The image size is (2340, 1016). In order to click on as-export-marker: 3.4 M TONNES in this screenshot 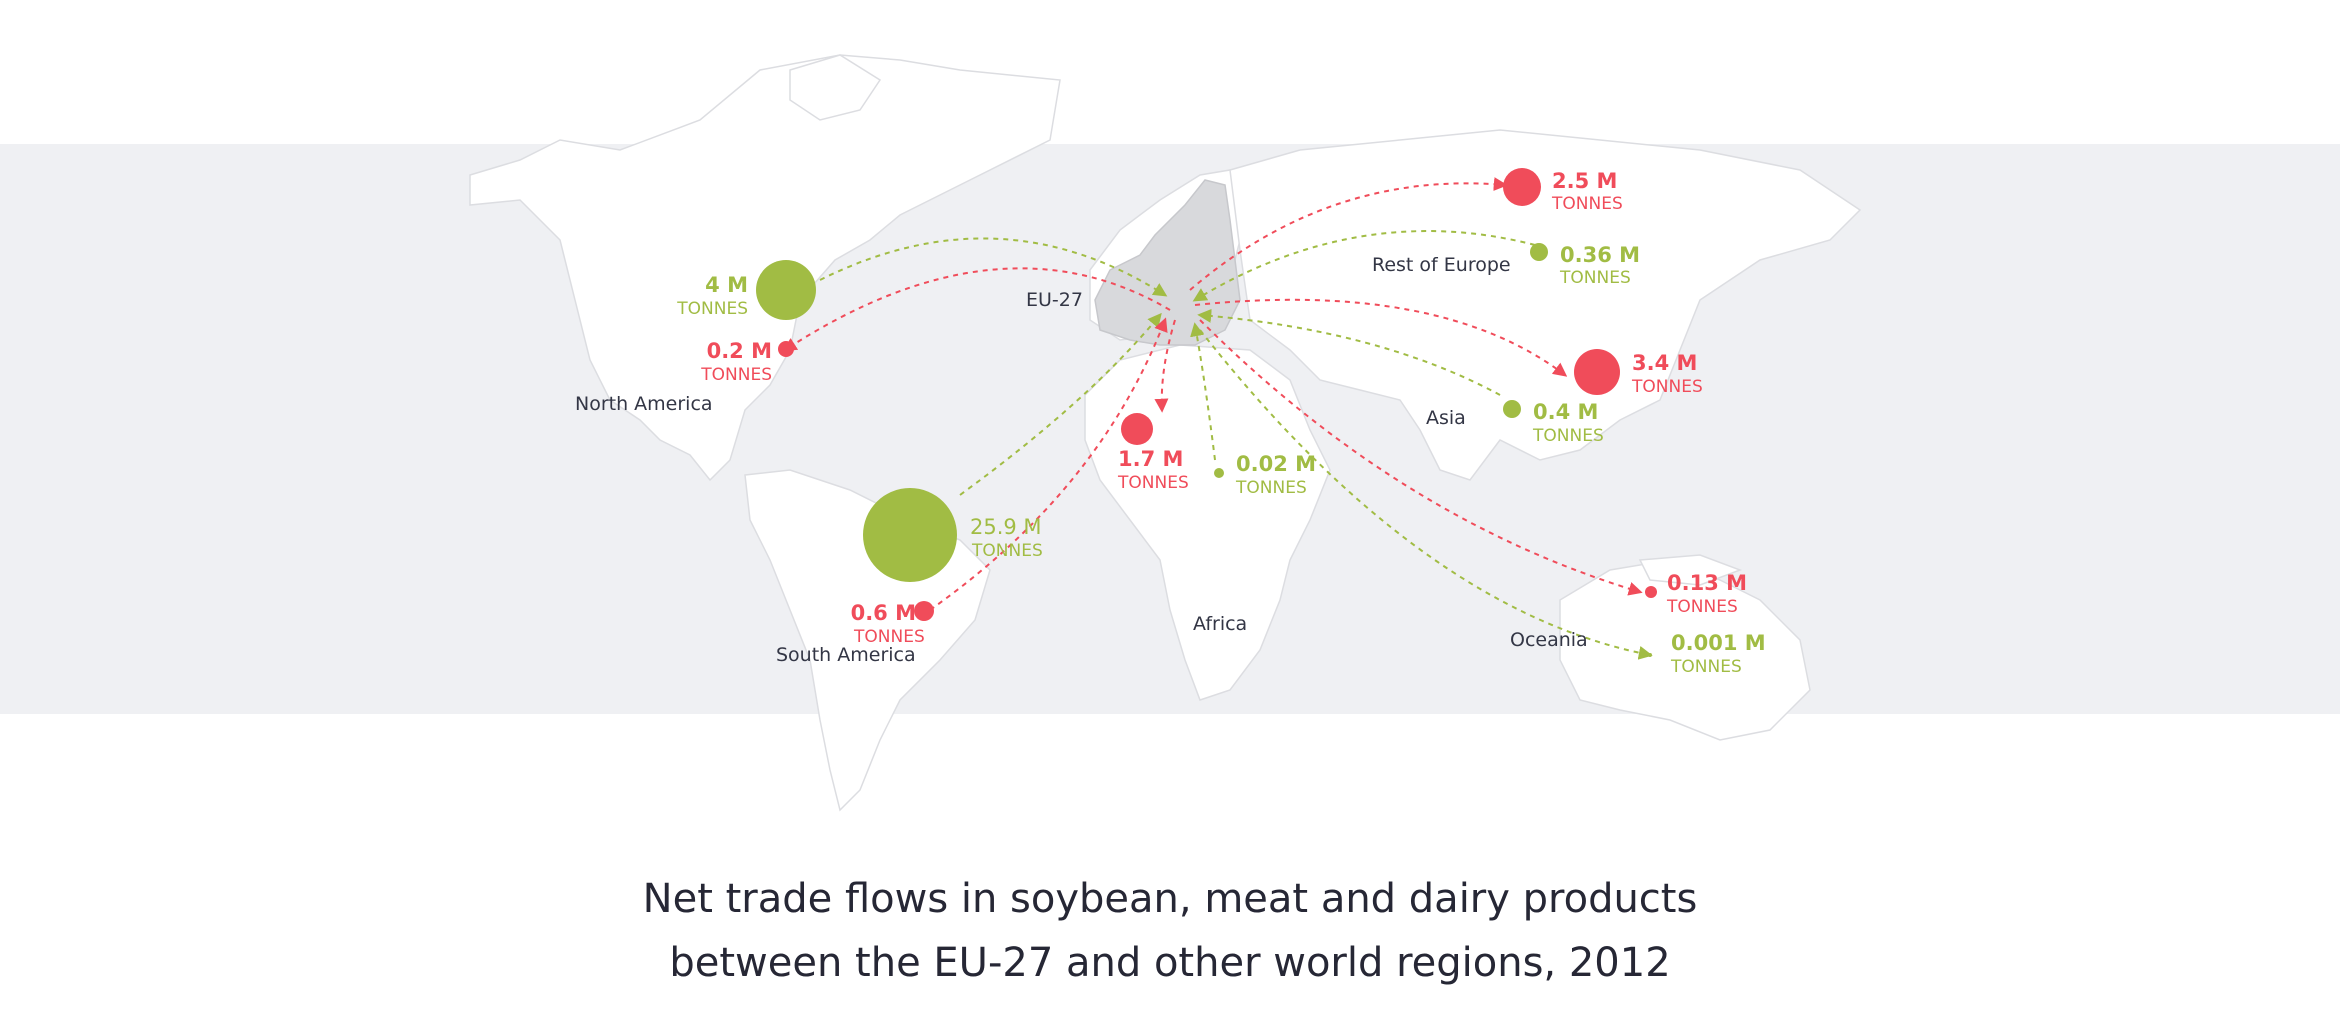, I will do `click(1638, 373)`.